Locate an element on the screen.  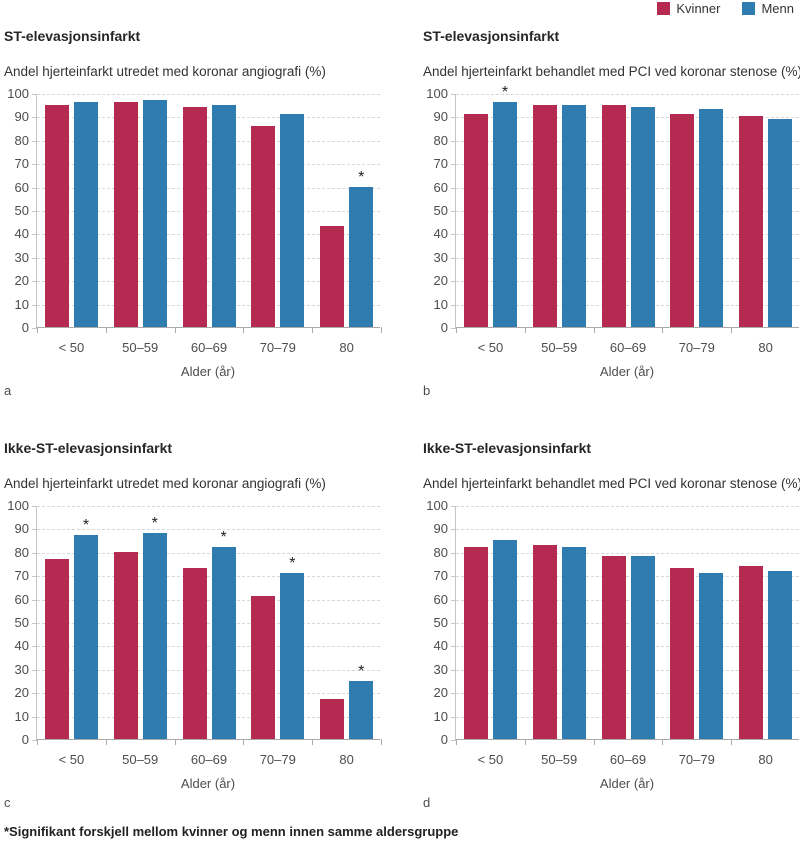
x-tick-label: 70–79 is located at coordinates (277, 759).